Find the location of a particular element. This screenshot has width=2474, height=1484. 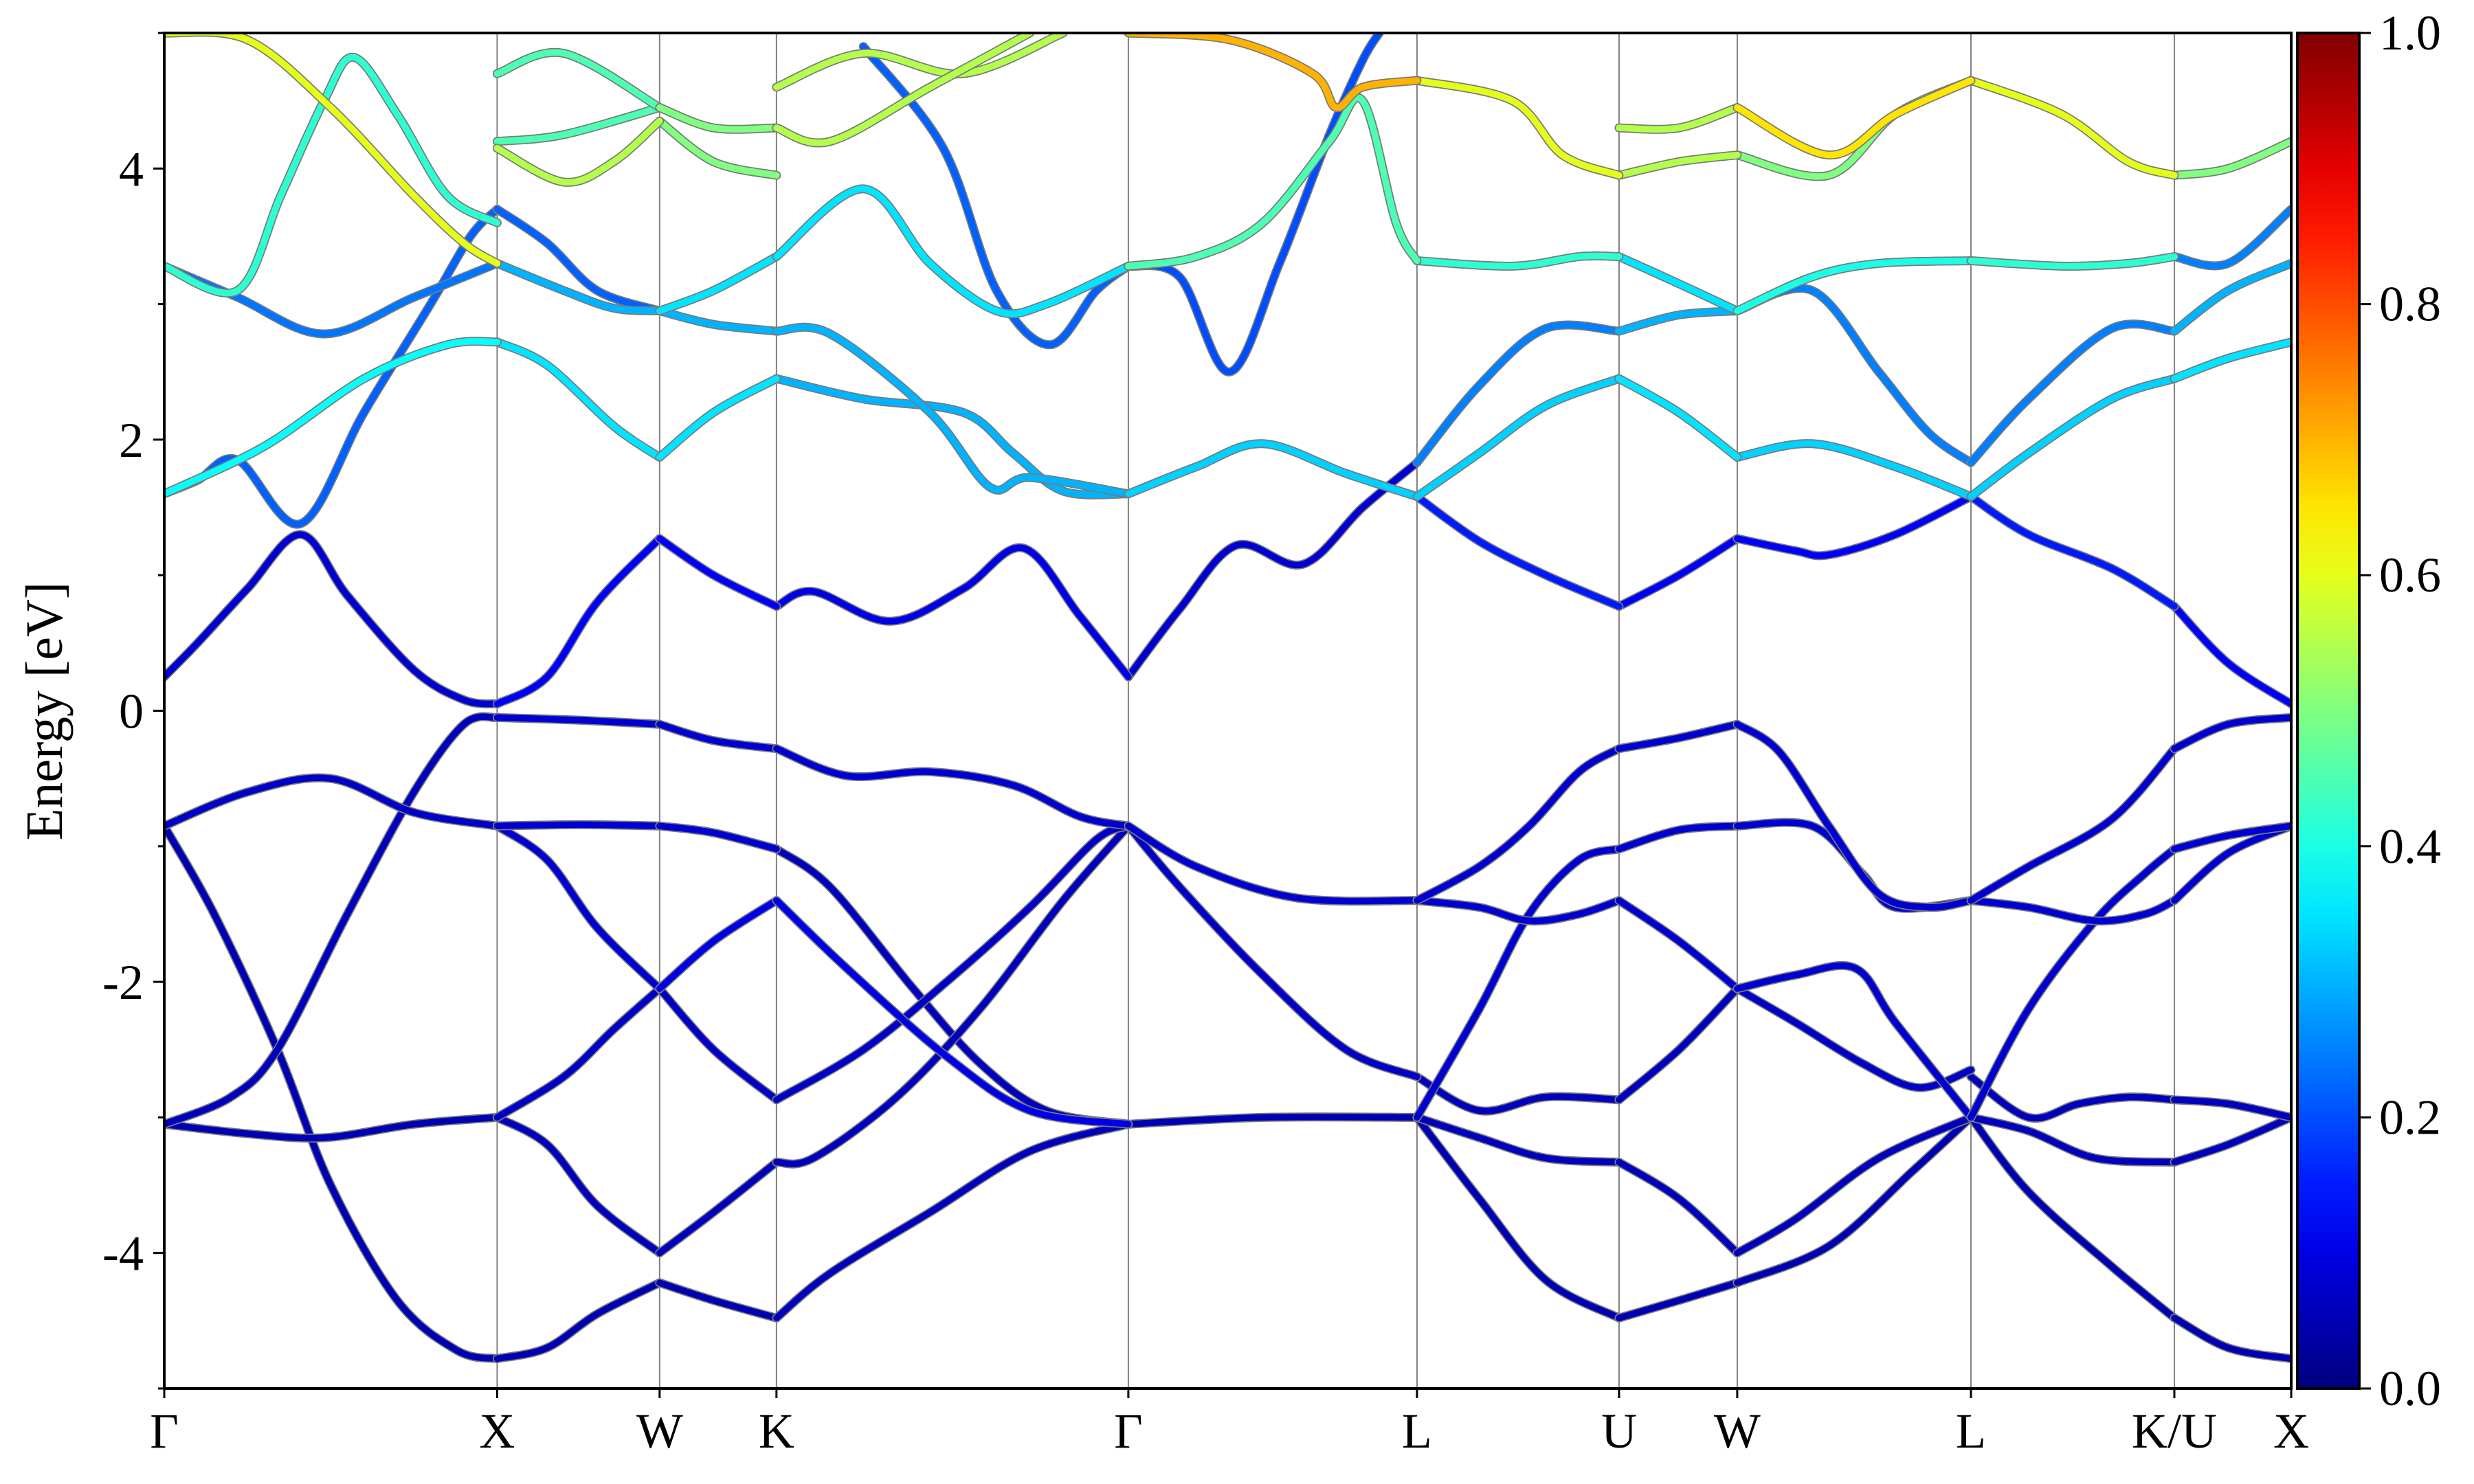

y-tick-label: 0 is located at coordinates (131, 711).